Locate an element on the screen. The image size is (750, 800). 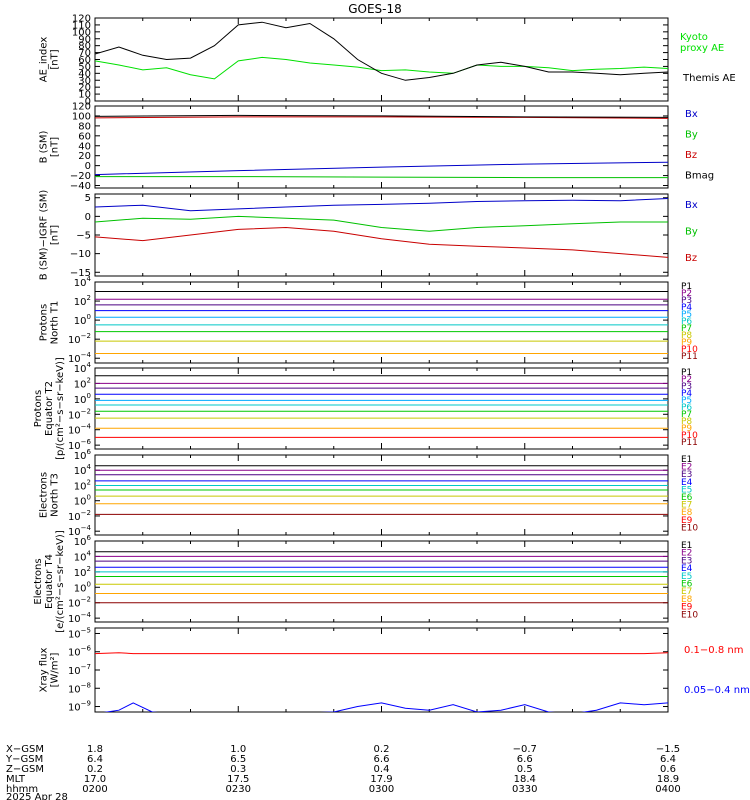
x-axis-tick-value: 6.6 is located at coordinates (382, 759).